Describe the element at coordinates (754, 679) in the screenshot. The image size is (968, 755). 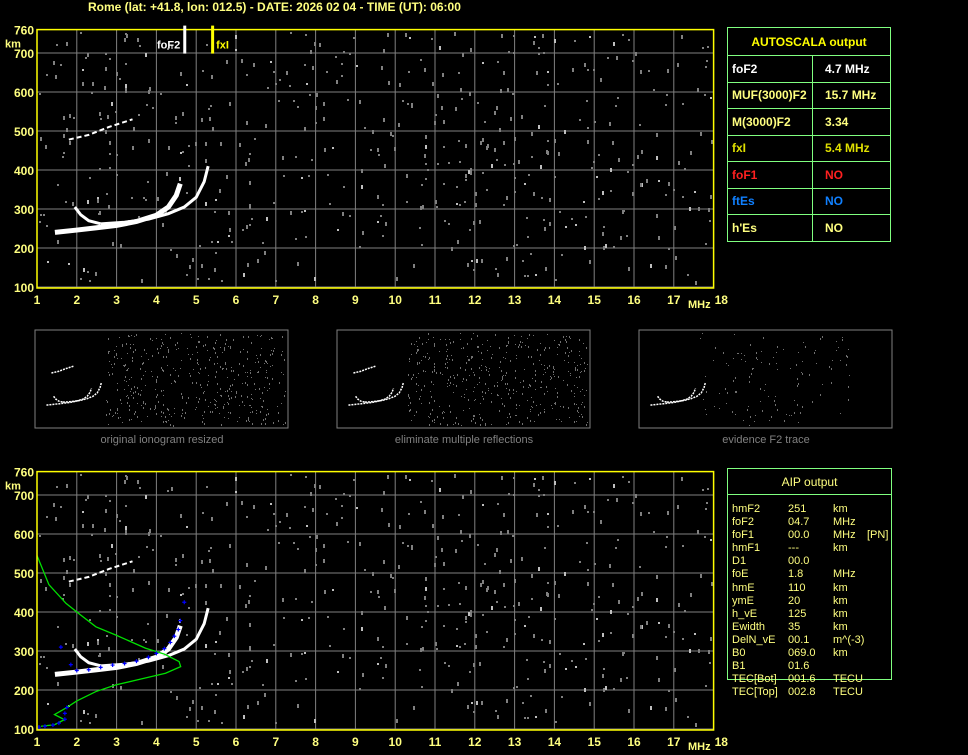
I see `aip-param: TEC[Bot]` at that location.